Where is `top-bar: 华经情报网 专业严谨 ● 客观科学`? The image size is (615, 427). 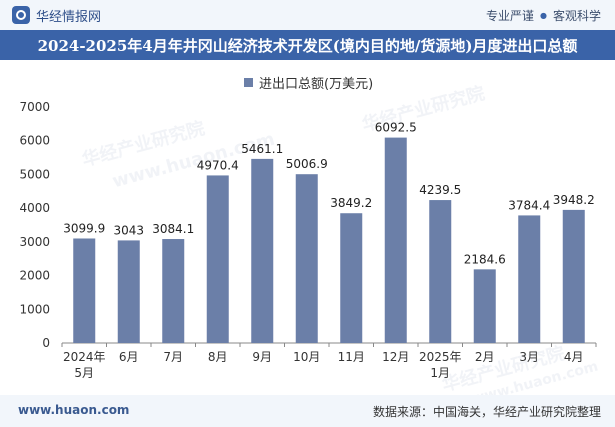 top-bar: 华经情报网 专业严谨 ● 客观科学 is located at coordinates (307, 15).